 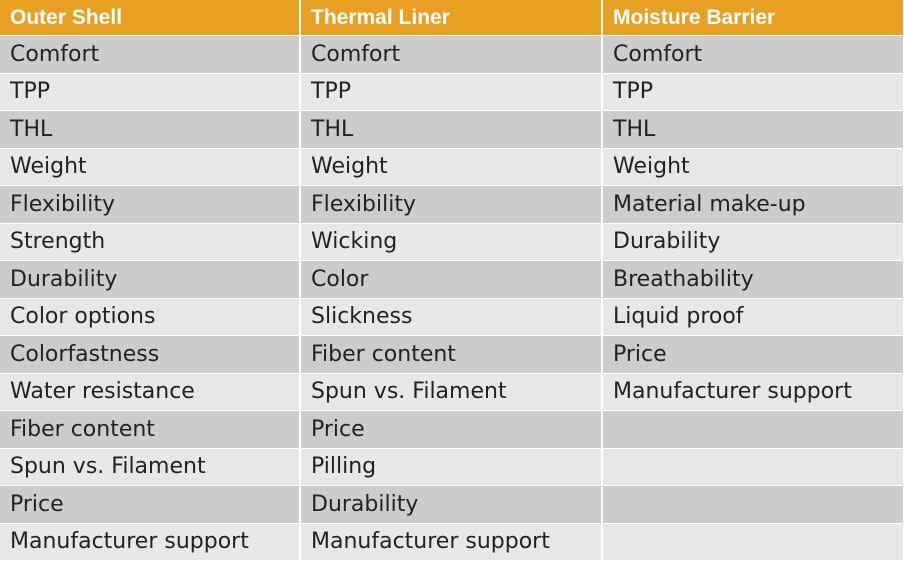 What do you see at coordinates (753, 18) in the screenshot?
I see `column-header-moisture-barrier: Moisture Barrier` at bounding box center [753, 18].